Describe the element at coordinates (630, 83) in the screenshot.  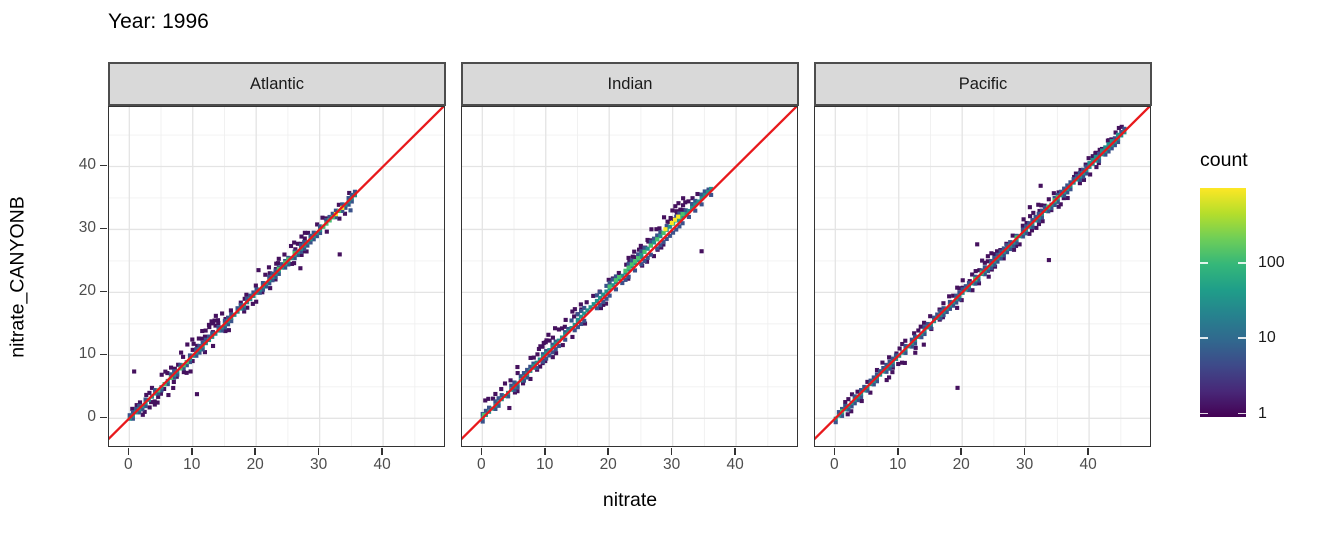
I see `facet-strip-label: Indian` at that location.